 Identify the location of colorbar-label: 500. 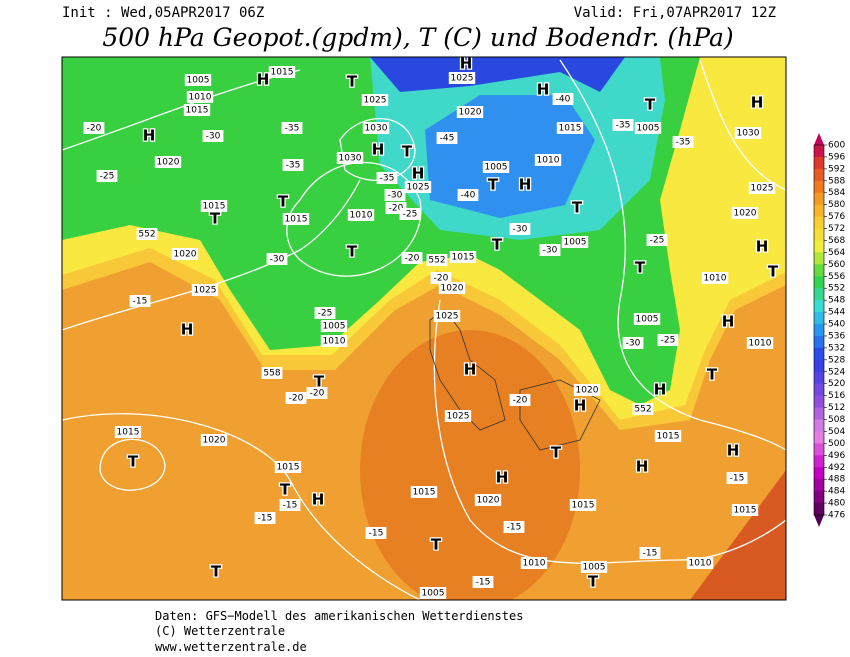
(836, 444).